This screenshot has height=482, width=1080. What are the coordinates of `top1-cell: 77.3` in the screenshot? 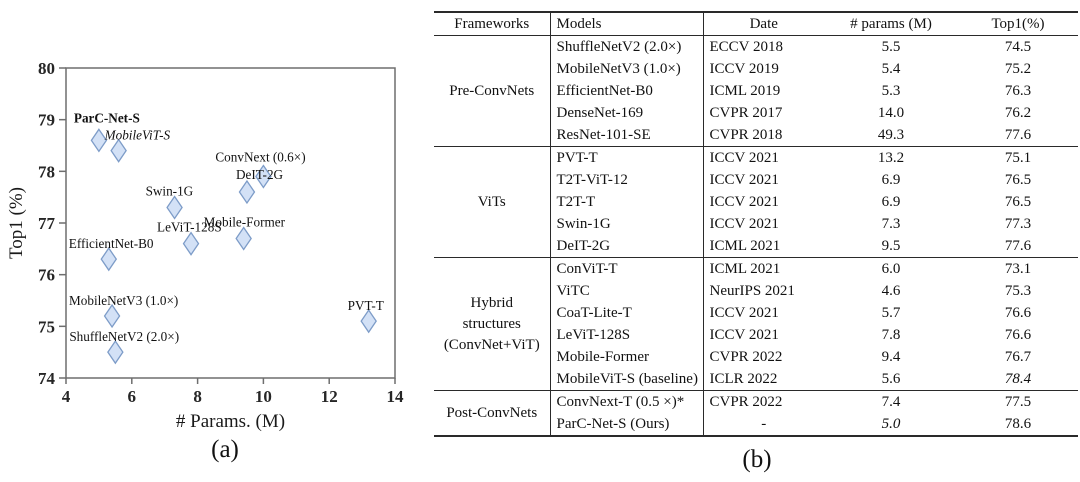 It's located at (1018, 224).